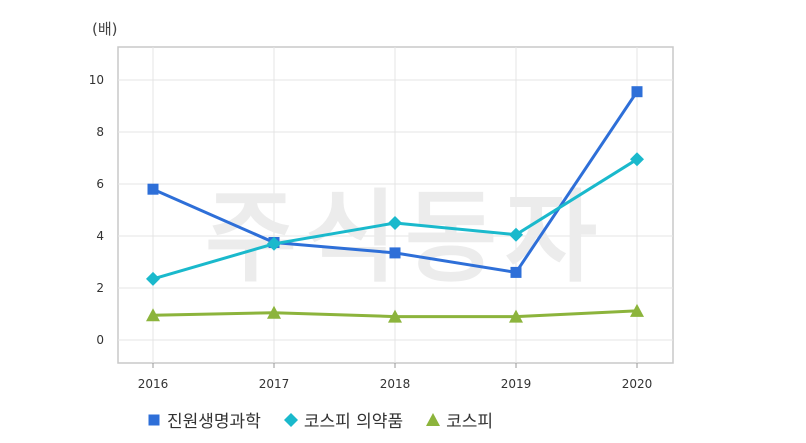  Describe the element at coordinates (214, 422) in the screenshot. I see `legend-label: 진원생명과학` at that location.